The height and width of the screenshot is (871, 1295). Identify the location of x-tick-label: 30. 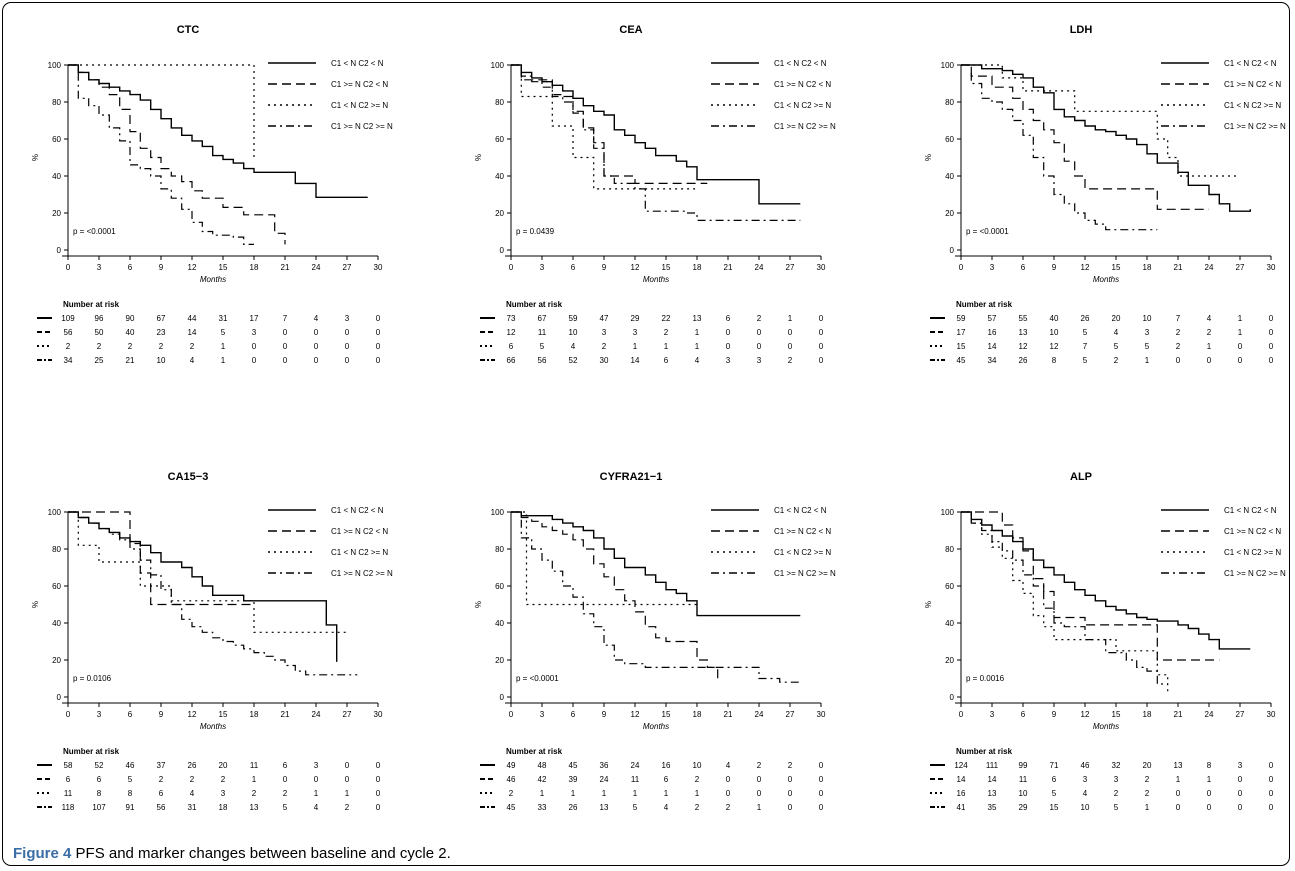
(1271, 267).